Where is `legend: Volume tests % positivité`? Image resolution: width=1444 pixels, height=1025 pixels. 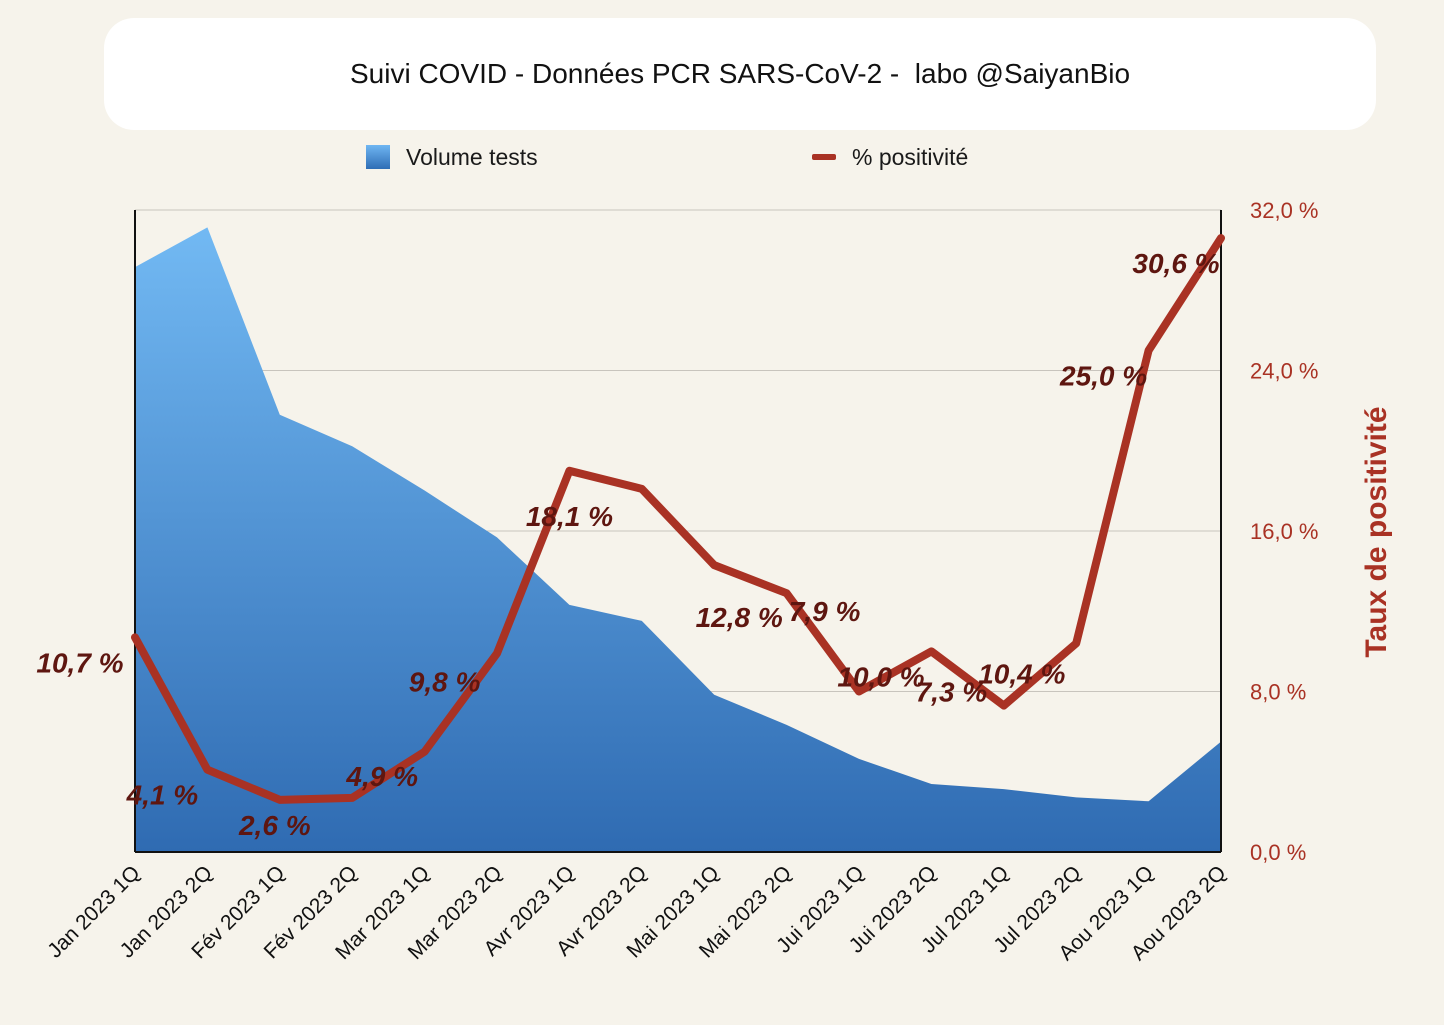
legend: Volume tests % positivité is located at coordinates (722, 157).